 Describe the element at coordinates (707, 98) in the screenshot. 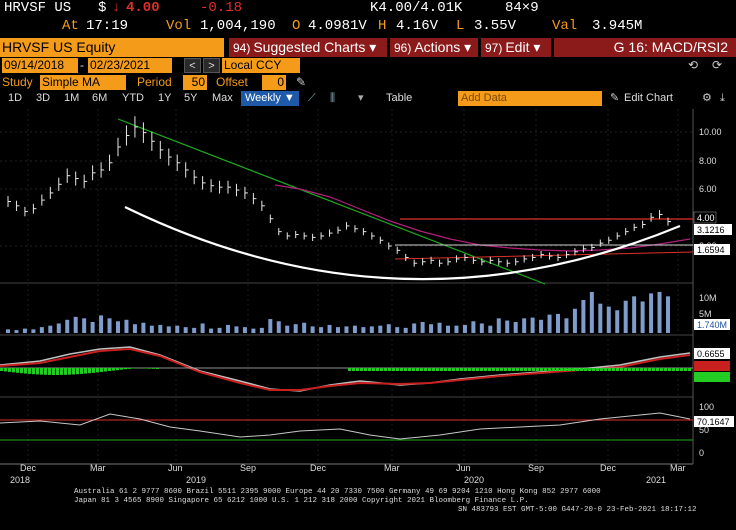

I see `settings-icon: ⚙` at that location.